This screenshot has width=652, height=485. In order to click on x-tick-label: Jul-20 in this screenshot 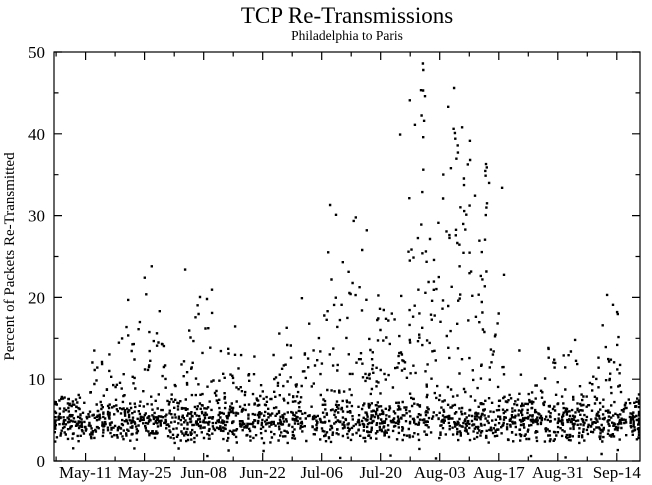, I will do `click(380, 472)`.